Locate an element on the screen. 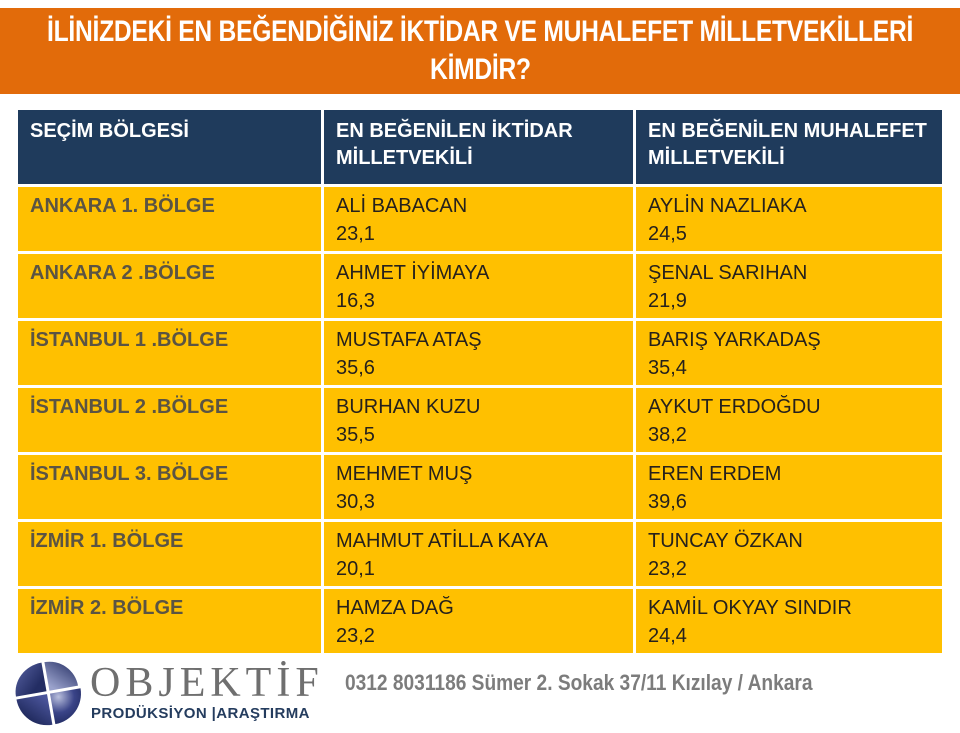 The width and height of the screenshot is (960, 733). table-cell-region: İZMİR 1. BÖLGE is located at coordinates (169, 554).